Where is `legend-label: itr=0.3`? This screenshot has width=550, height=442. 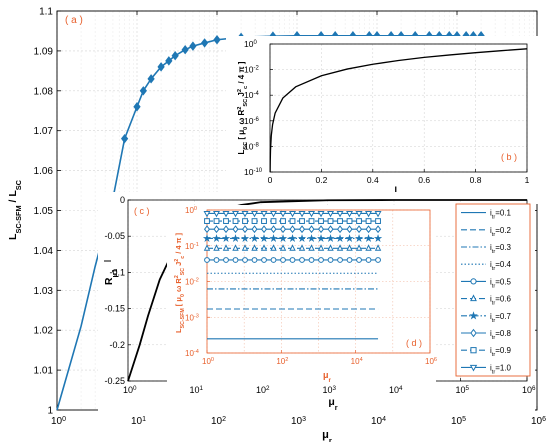
legend-label: itr=0.3 is located at coordinates (501, 249).